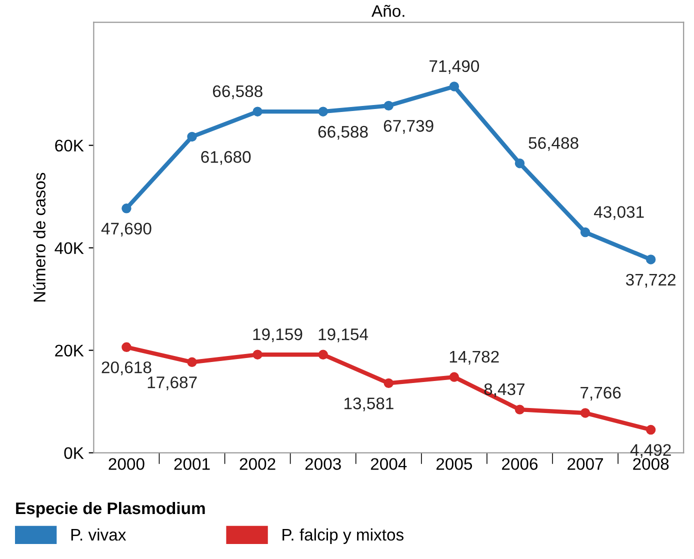 The width and height of the screenshot is (694, 559). I want to click on x-tick-label: 2000, so click(126, 464).